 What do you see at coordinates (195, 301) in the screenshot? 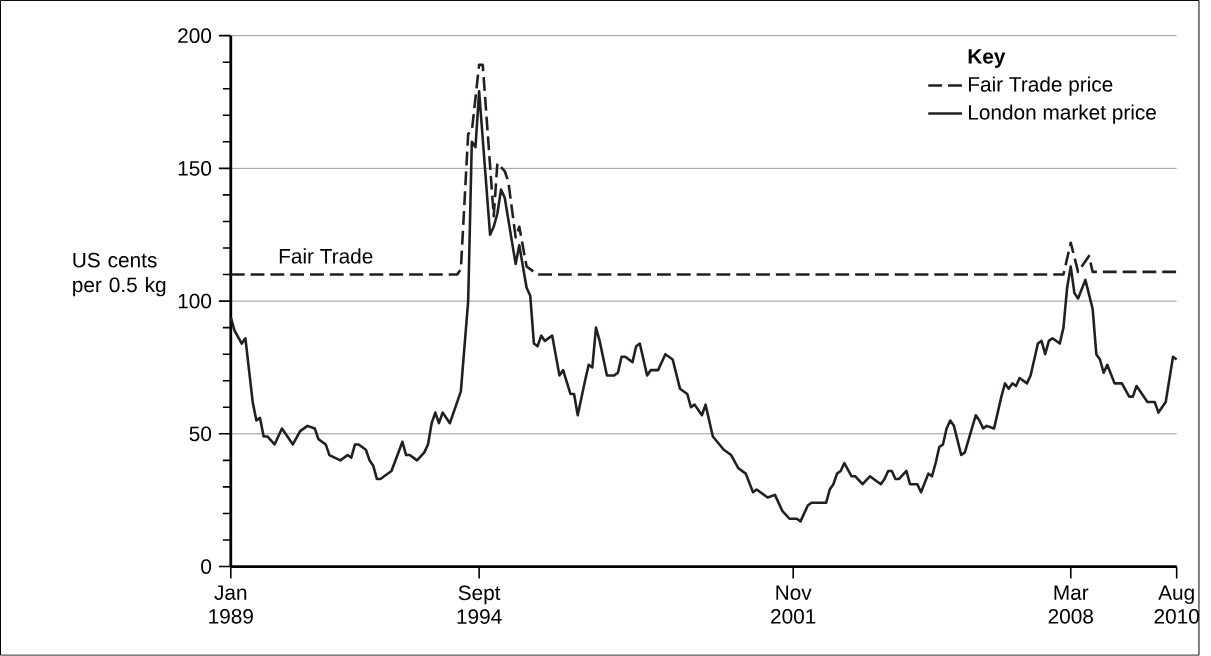
I see `y-tick-label: 100` at bounding box center [195, 301].